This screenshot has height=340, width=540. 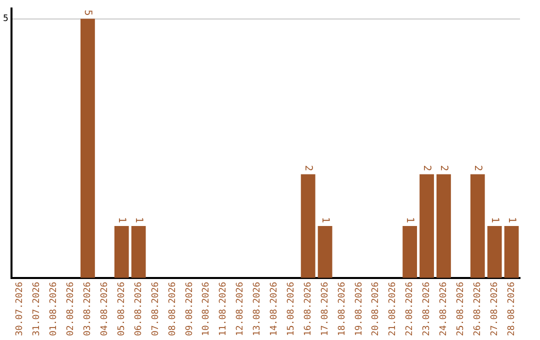 What do you see at coordinates (461, 309) in the screenshot?
I see `x-tick-label: 25.08.2026` at bounding box center [461, 309].